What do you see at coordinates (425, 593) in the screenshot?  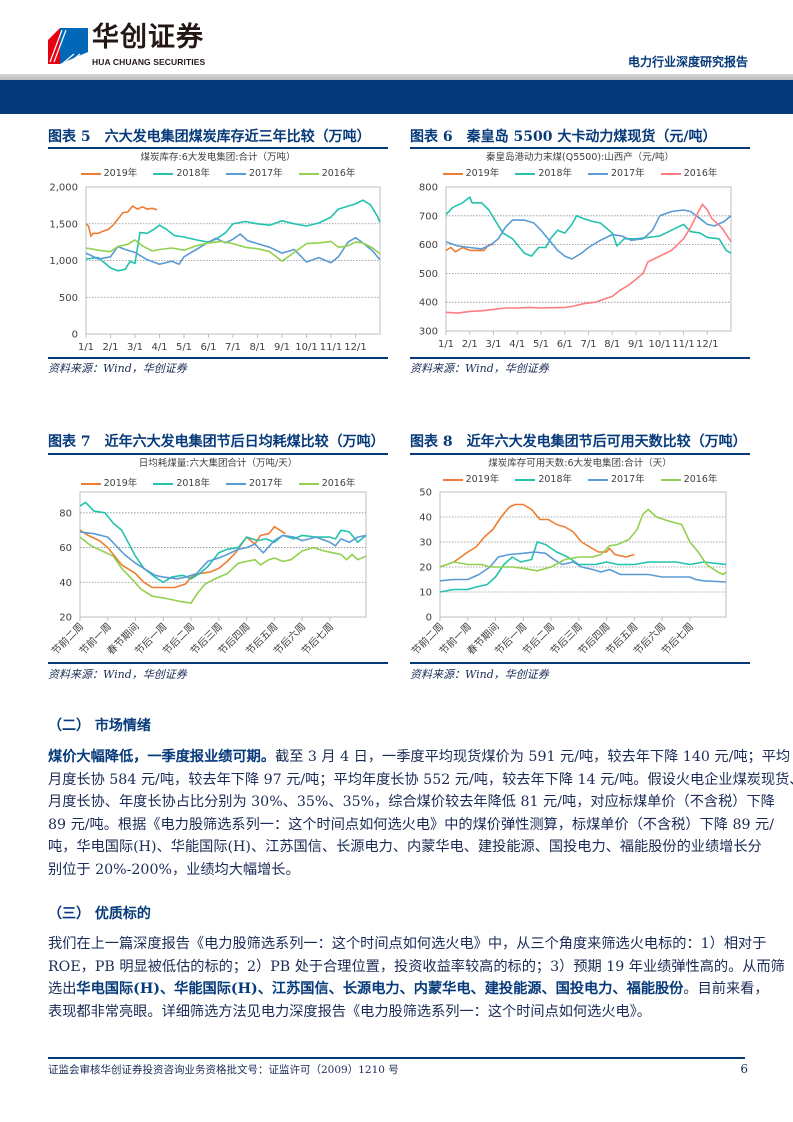 I see `y-tick-label: 10` at bounding box center [425, 593].